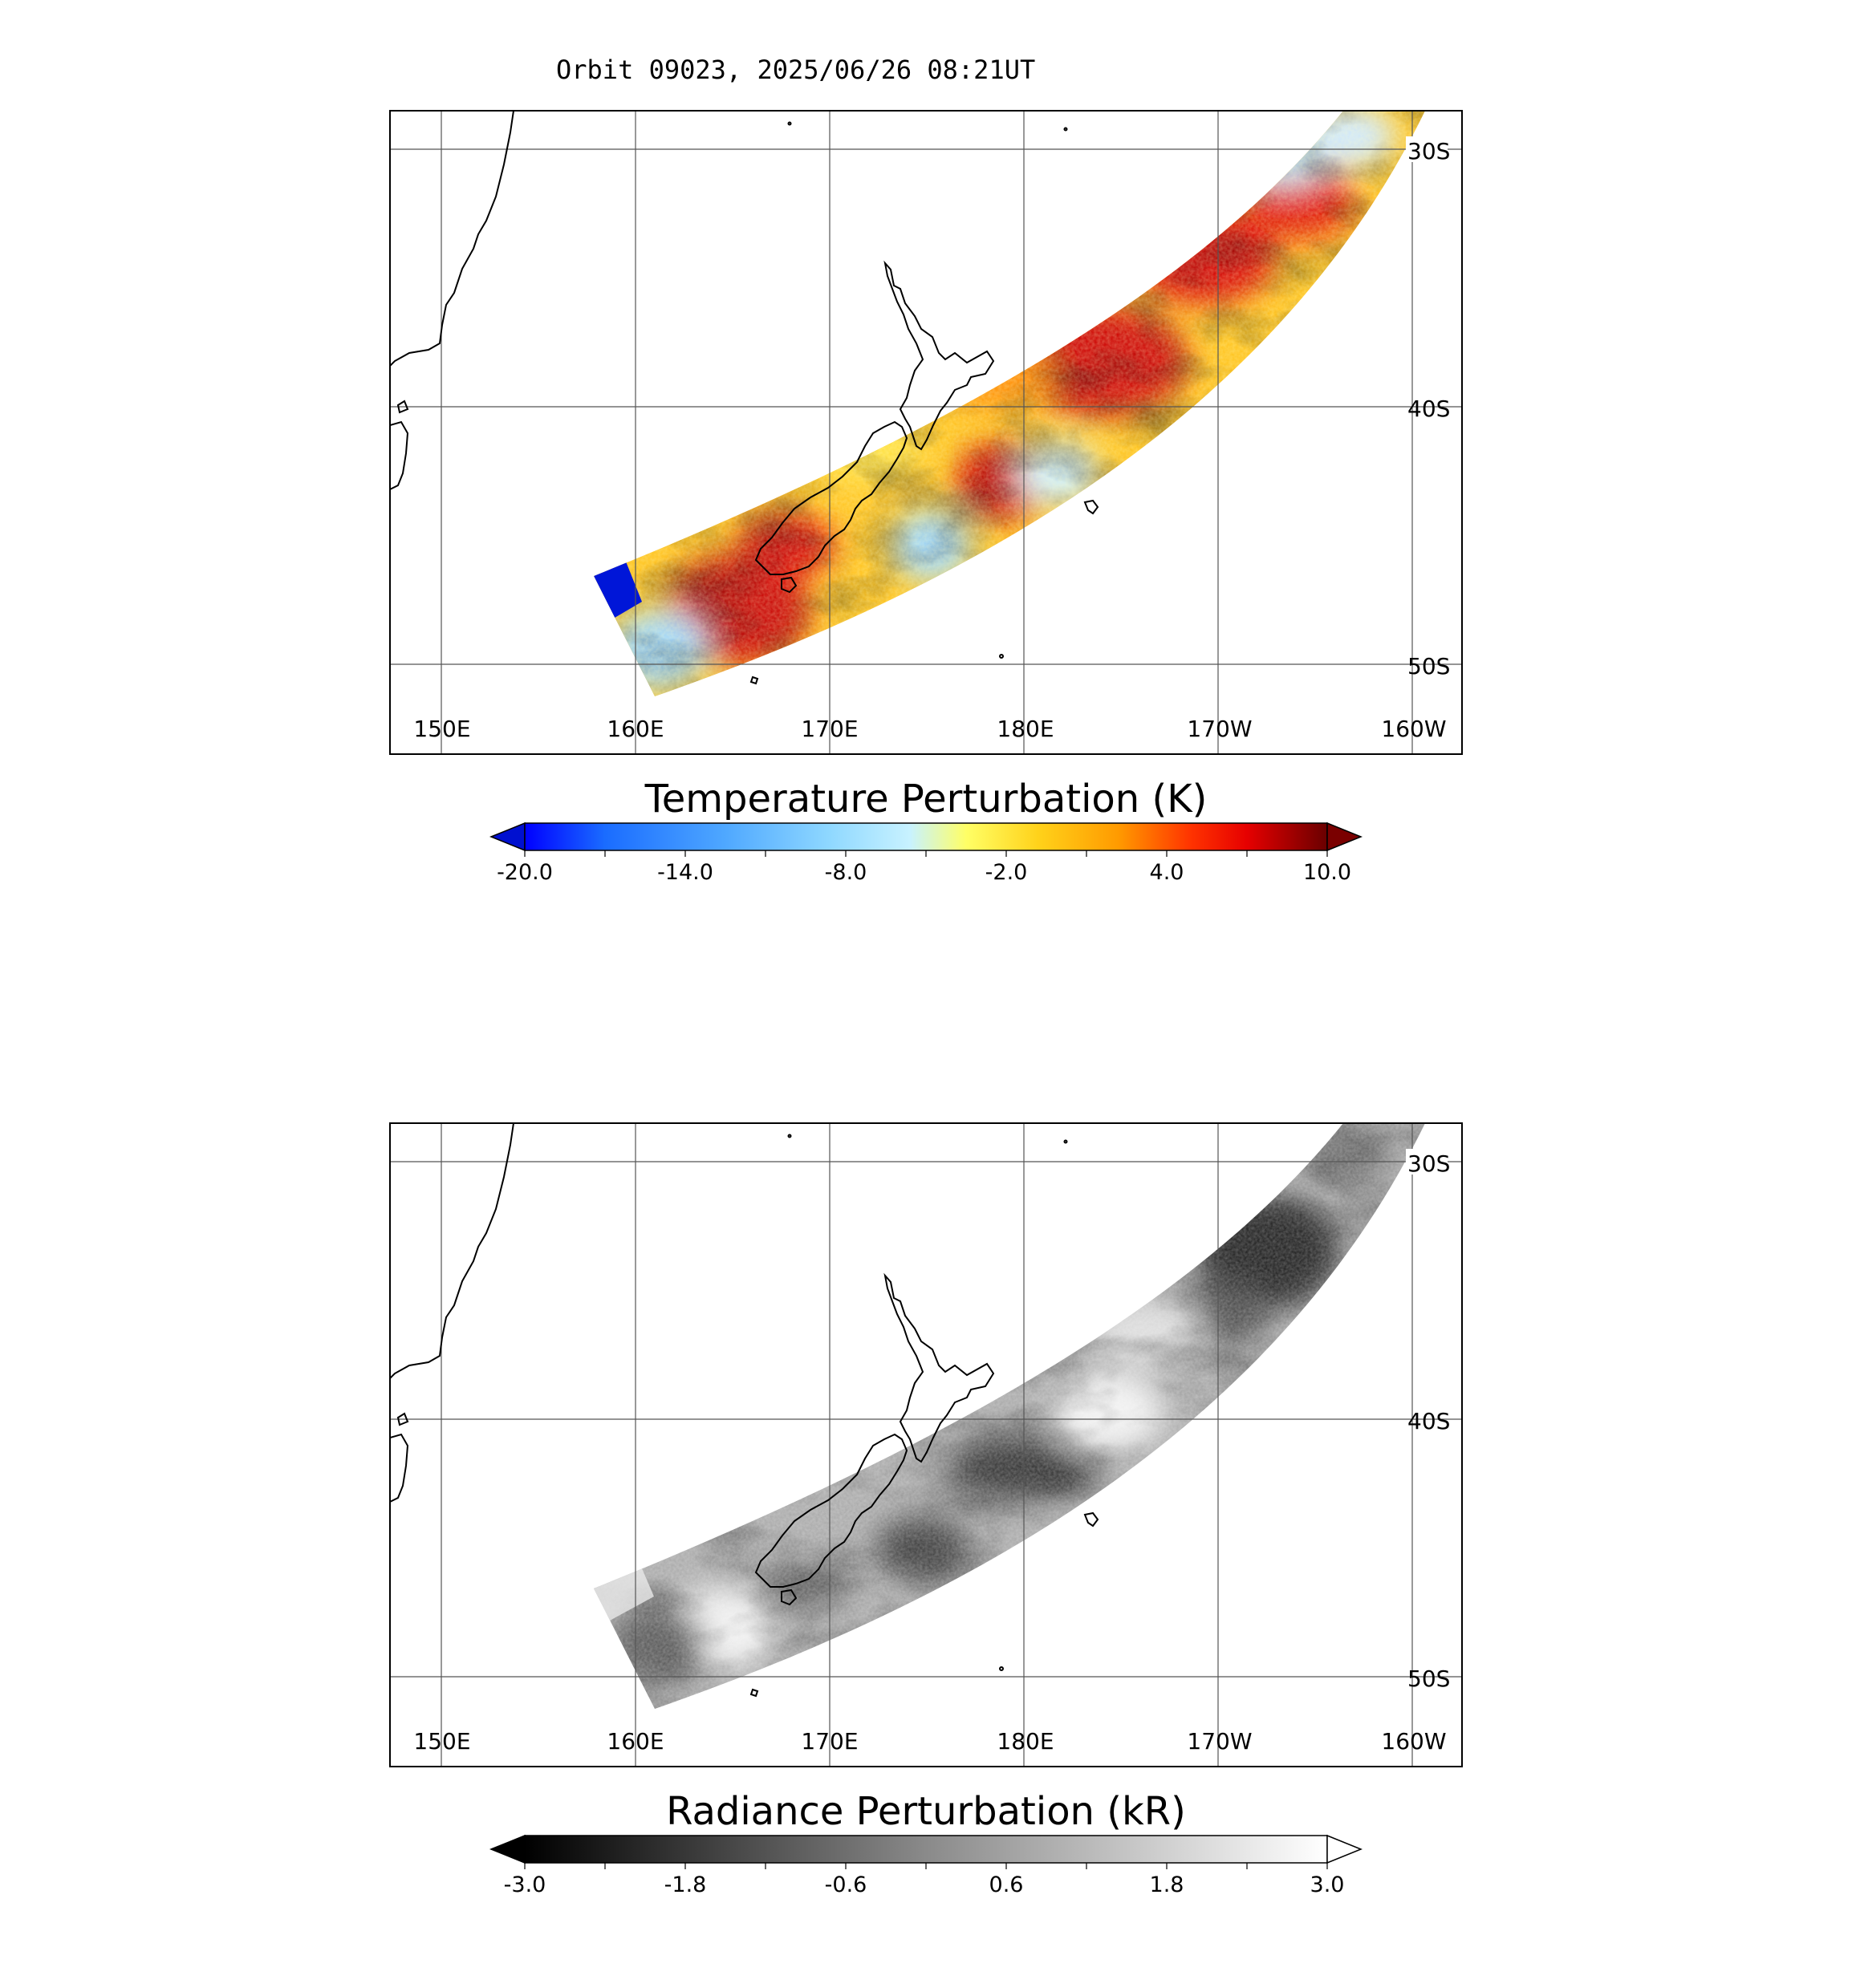  Describe the element at coordinates (929, 729) in the screenshot. I see `temperature-lon-labels: 150E 160E 170E 180E 170W 160W` at that location.